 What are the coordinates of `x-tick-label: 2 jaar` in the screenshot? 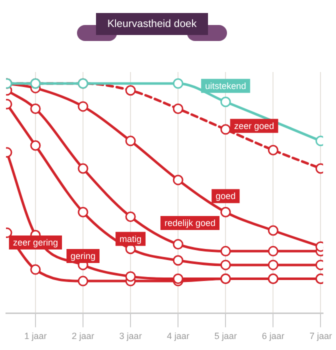 It's located at (83, 336).